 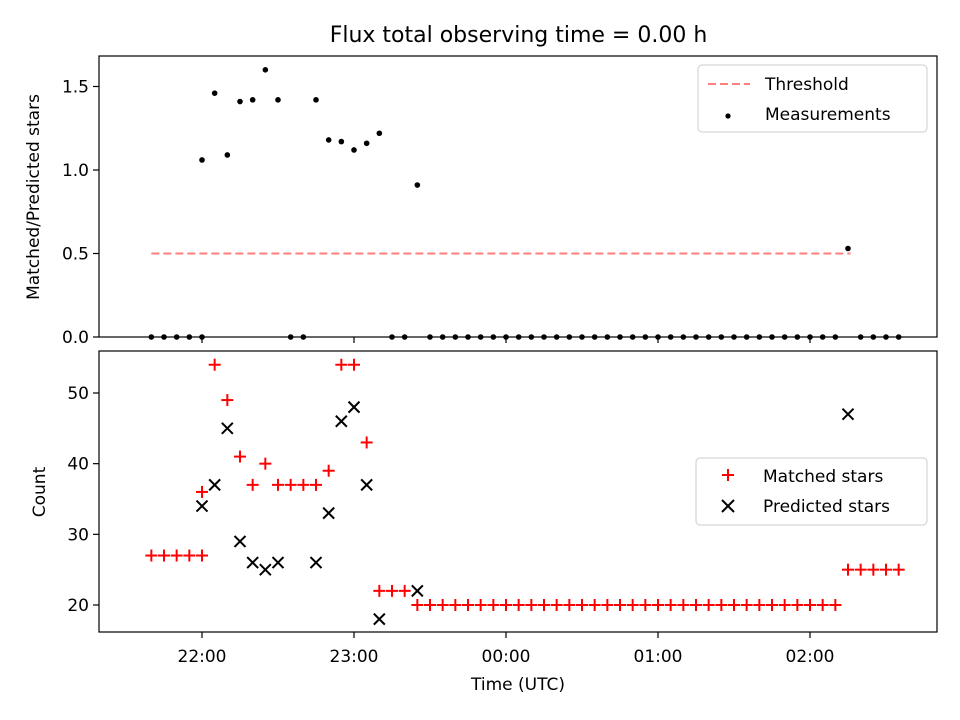 I want to click on ratio-y-tick-label: 0.5, so click(x=75, y=255).